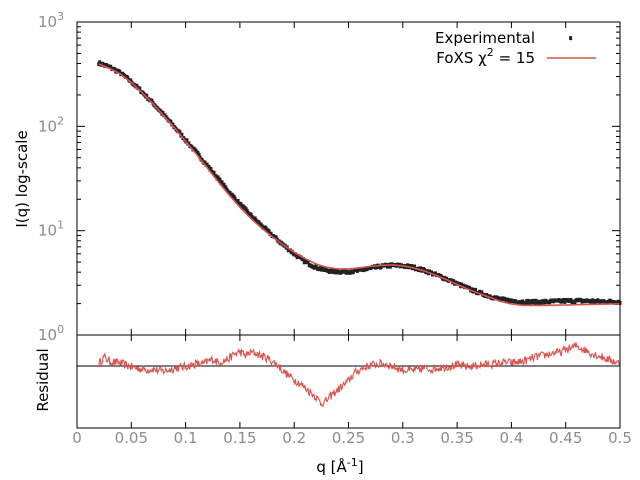  I want to click on legend-label-foxs: FoXS χ2 = 15, so click(485, 56).